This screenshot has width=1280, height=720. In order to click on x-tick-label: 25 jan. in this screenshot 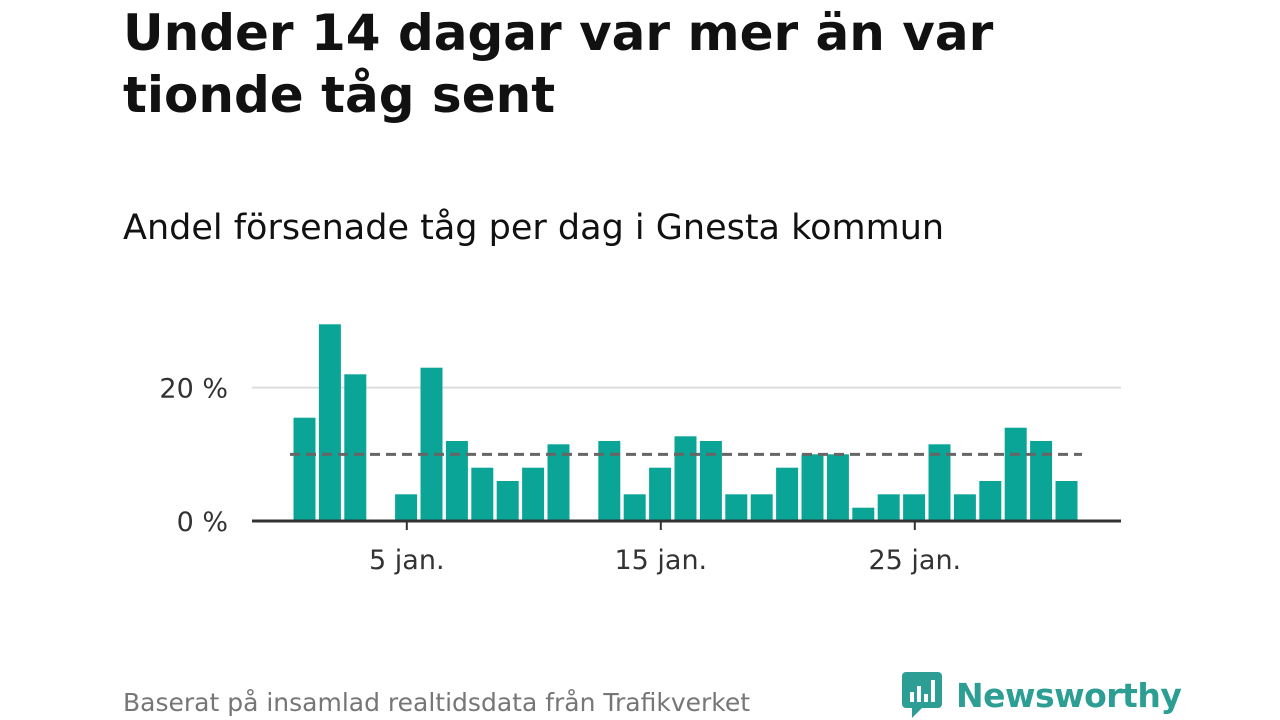, I will do `click(914, 560)`.